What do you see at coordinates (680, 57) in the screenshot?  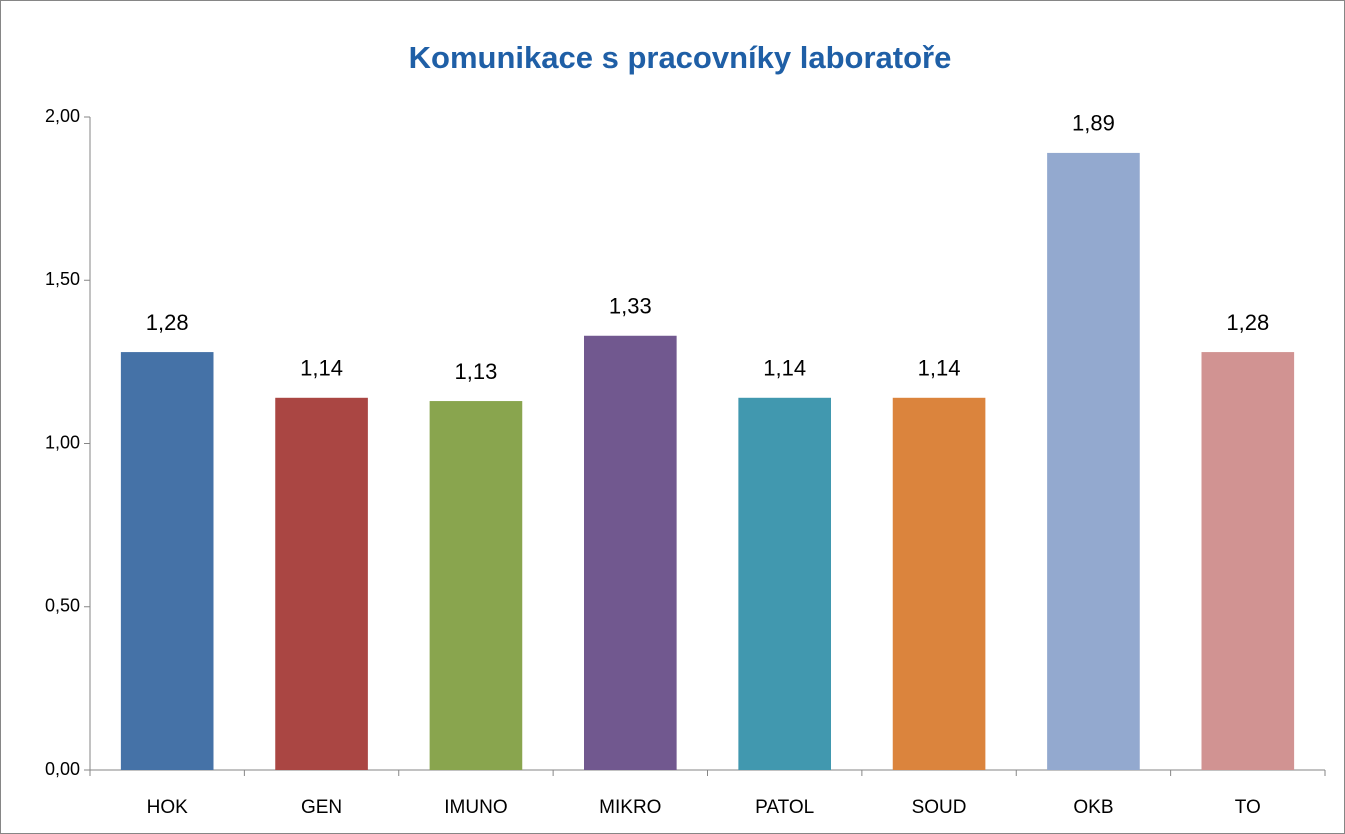 I see `chart-title: Komunikace s pracovníky laboratoře` at bounding box center [680, 57].